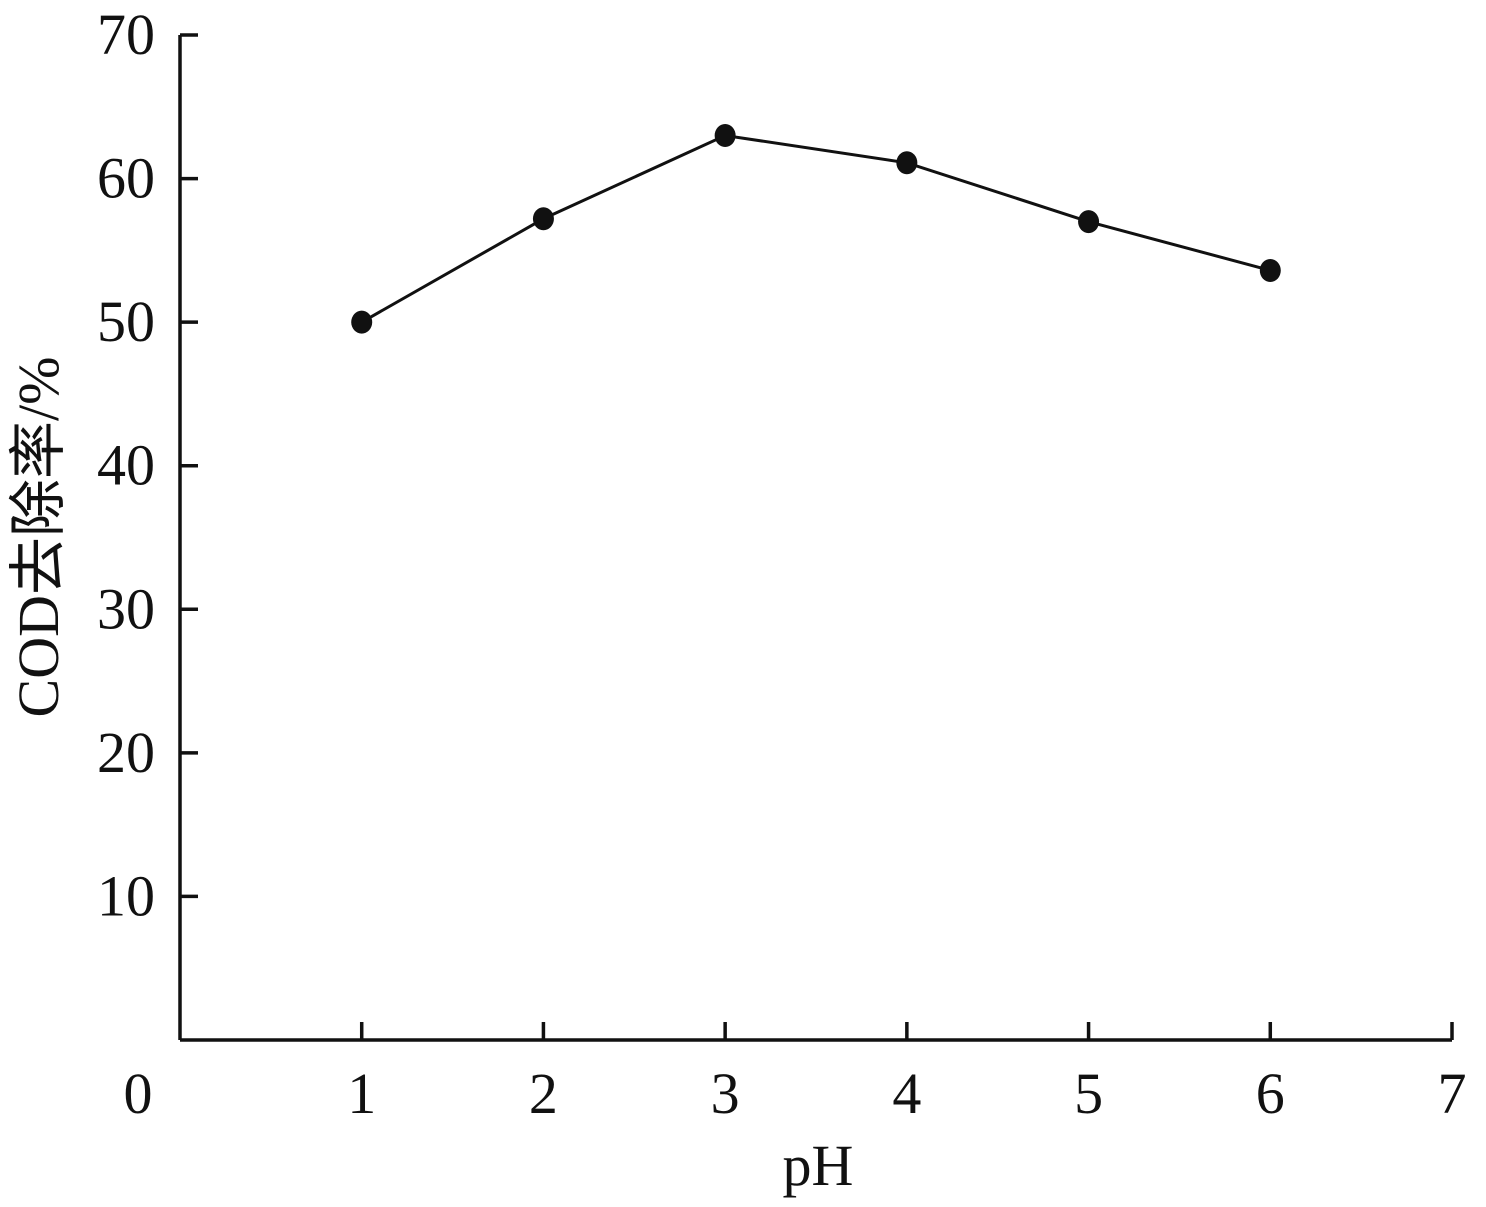 This screenshot has width=1486, height=1207. I want to click on x-tick-label: 5, so click(1088, 1093).